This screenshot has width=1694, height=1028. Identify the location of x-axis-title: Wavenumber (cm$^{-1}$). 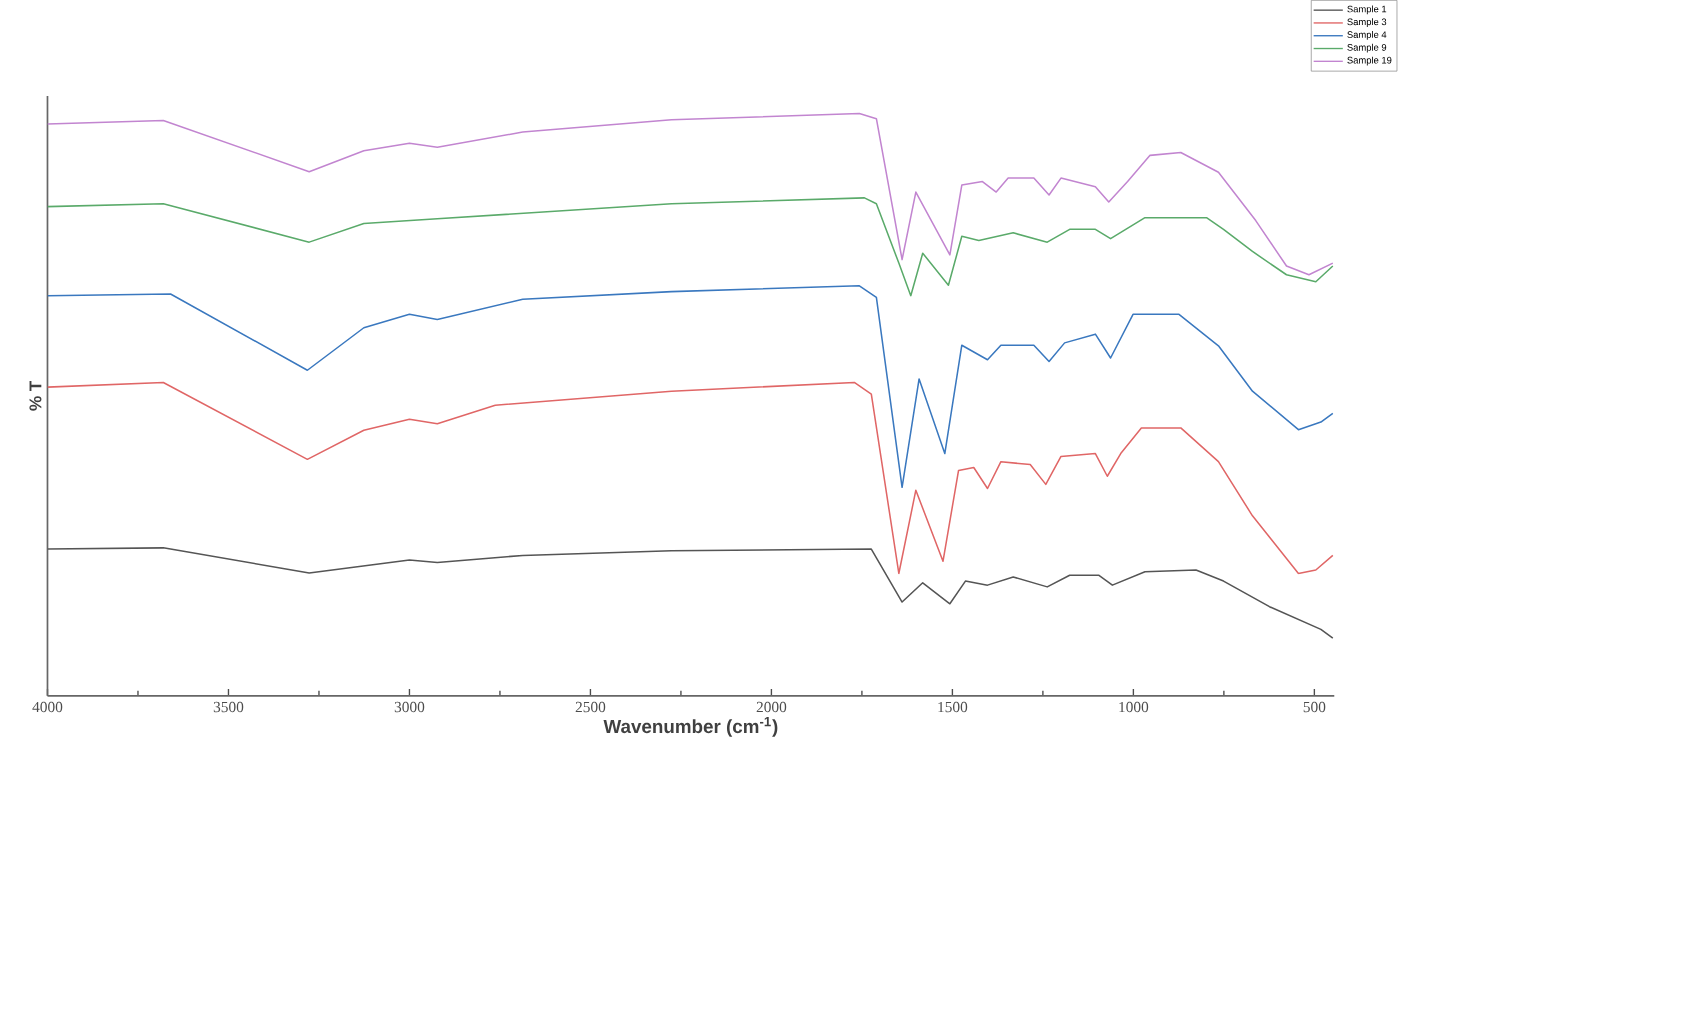
(690, 727).